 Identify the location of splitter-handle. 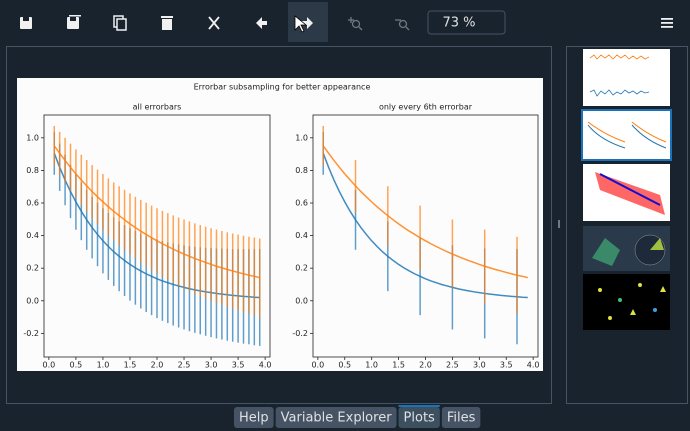
(559, 224).